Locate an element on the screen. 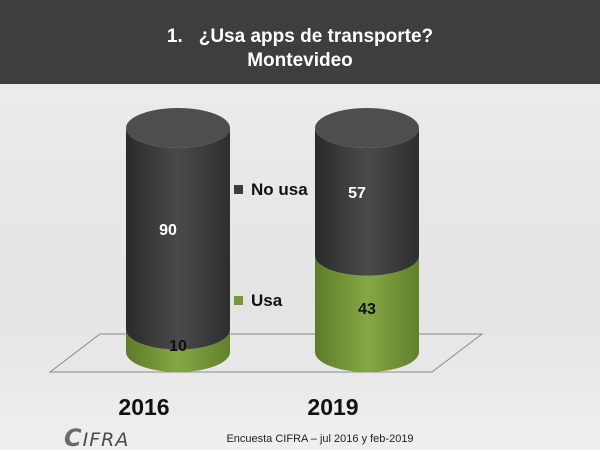  bar-group-2016: 10 90 is located at coordinates (178, 240).